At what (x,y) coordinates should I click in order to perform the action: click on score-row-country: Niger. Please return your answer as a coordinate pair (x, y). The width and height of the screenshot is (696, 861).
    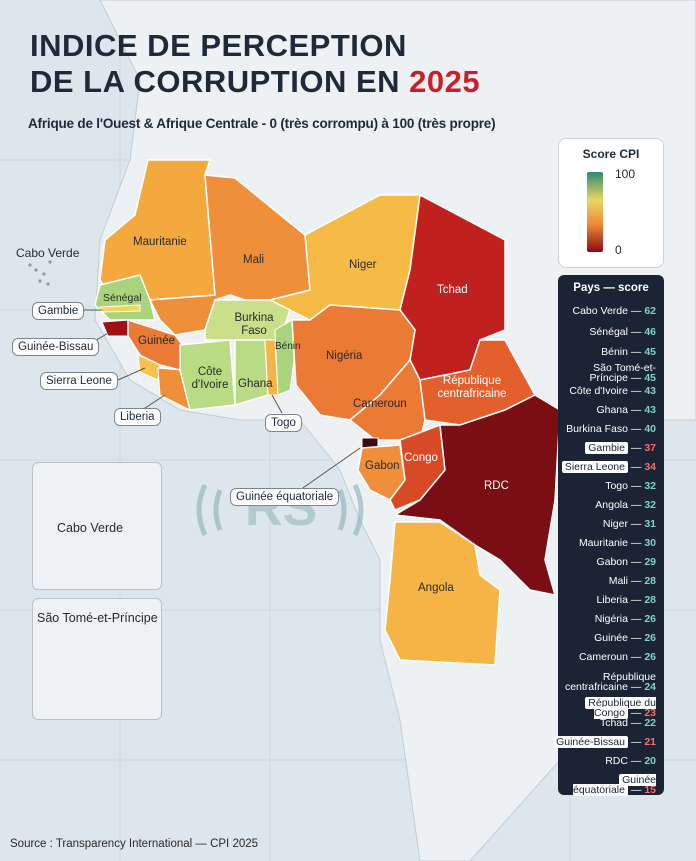
    Looking at the image, I should click on (615, 524).